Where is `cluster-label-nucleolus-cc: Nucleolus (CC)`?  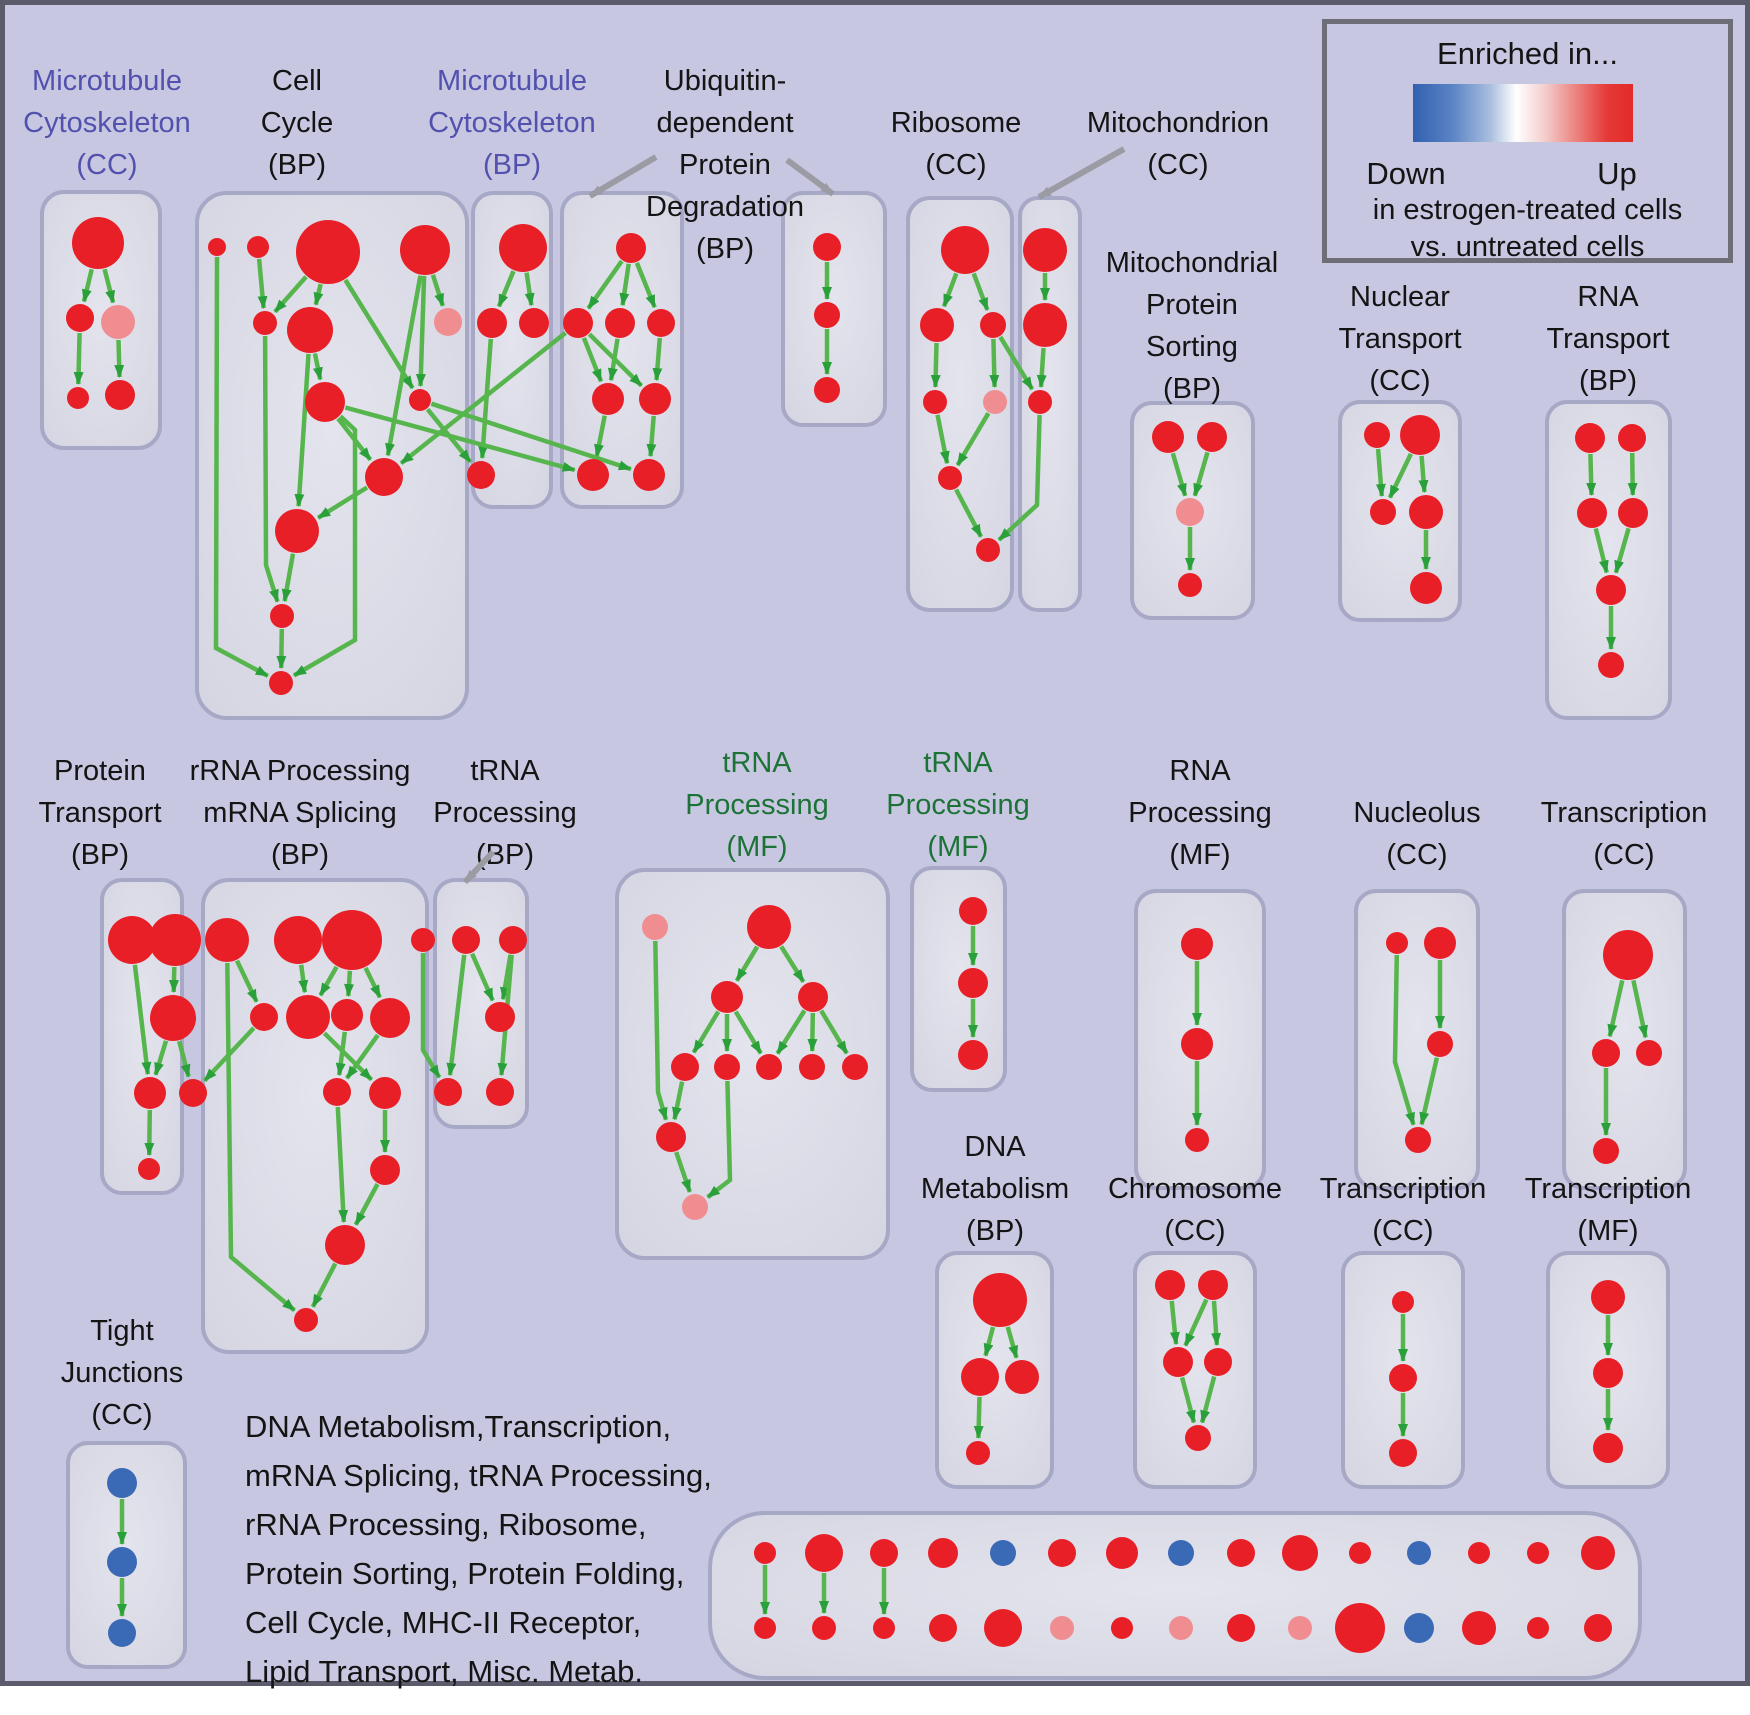 cluster-label-nucleolus-cc: Nucleolus (CC) is located at coordinates (1416, 834).